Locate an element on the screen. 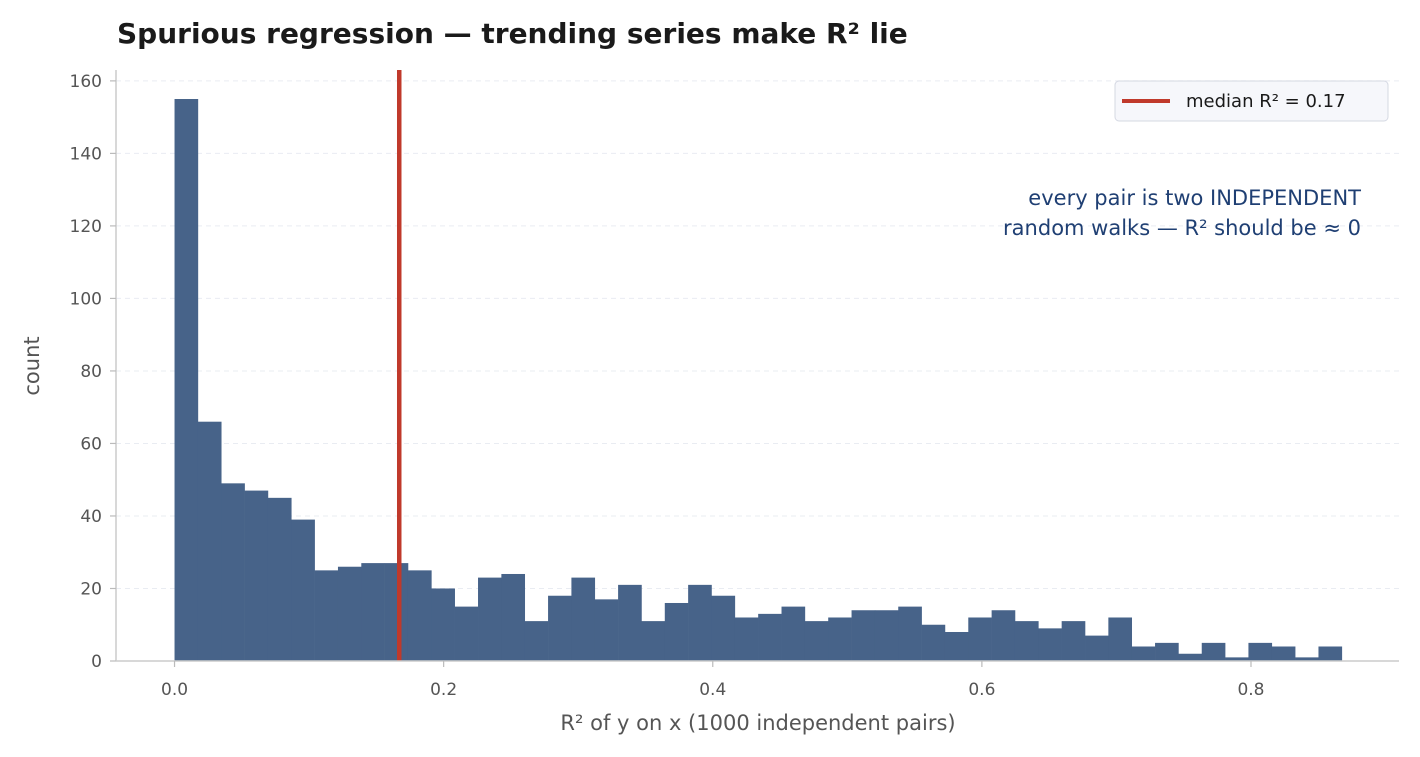  y-tick-label: 100 is located at coordinates (86, 299).